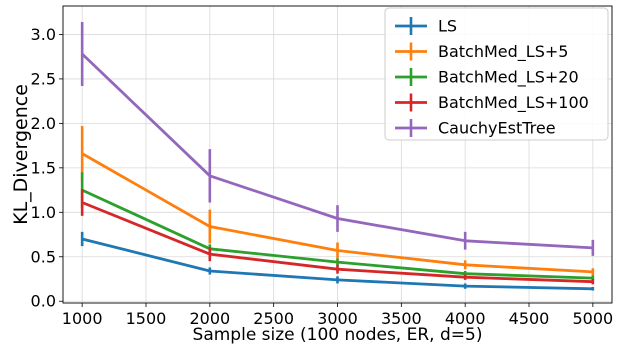  Describe the element at coordinates (401, 318) in the screenshot. I see `x-tick-label: 3500` at that location.